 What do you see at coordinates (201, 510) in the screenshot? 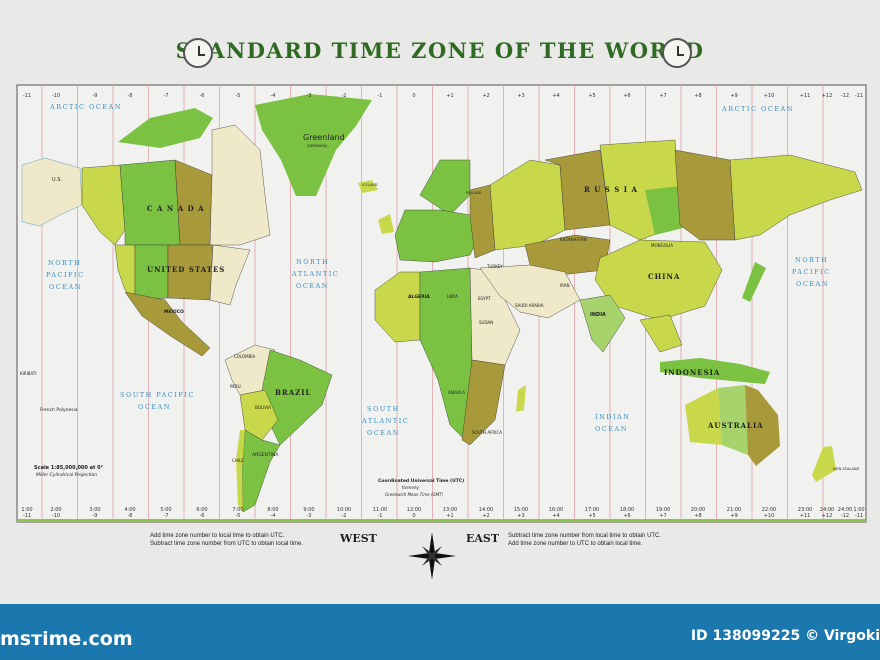
I see `bottom-time-label: 6:00` at bounding box center [201, 510].